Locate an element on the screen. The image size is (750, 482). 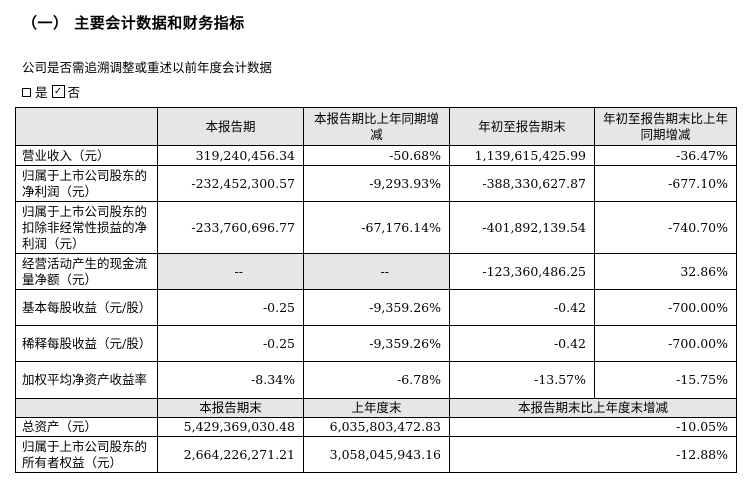
header-cell: 本报告期末比上年度末增减 is located at coordinates (593, 408).